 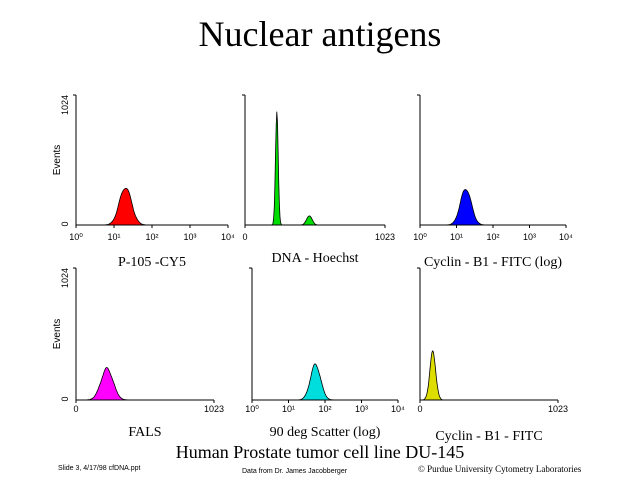 I want to click on histogram-panel: 0 1023 Cyclin - B1 - FITC, so click(x=492, y=355).